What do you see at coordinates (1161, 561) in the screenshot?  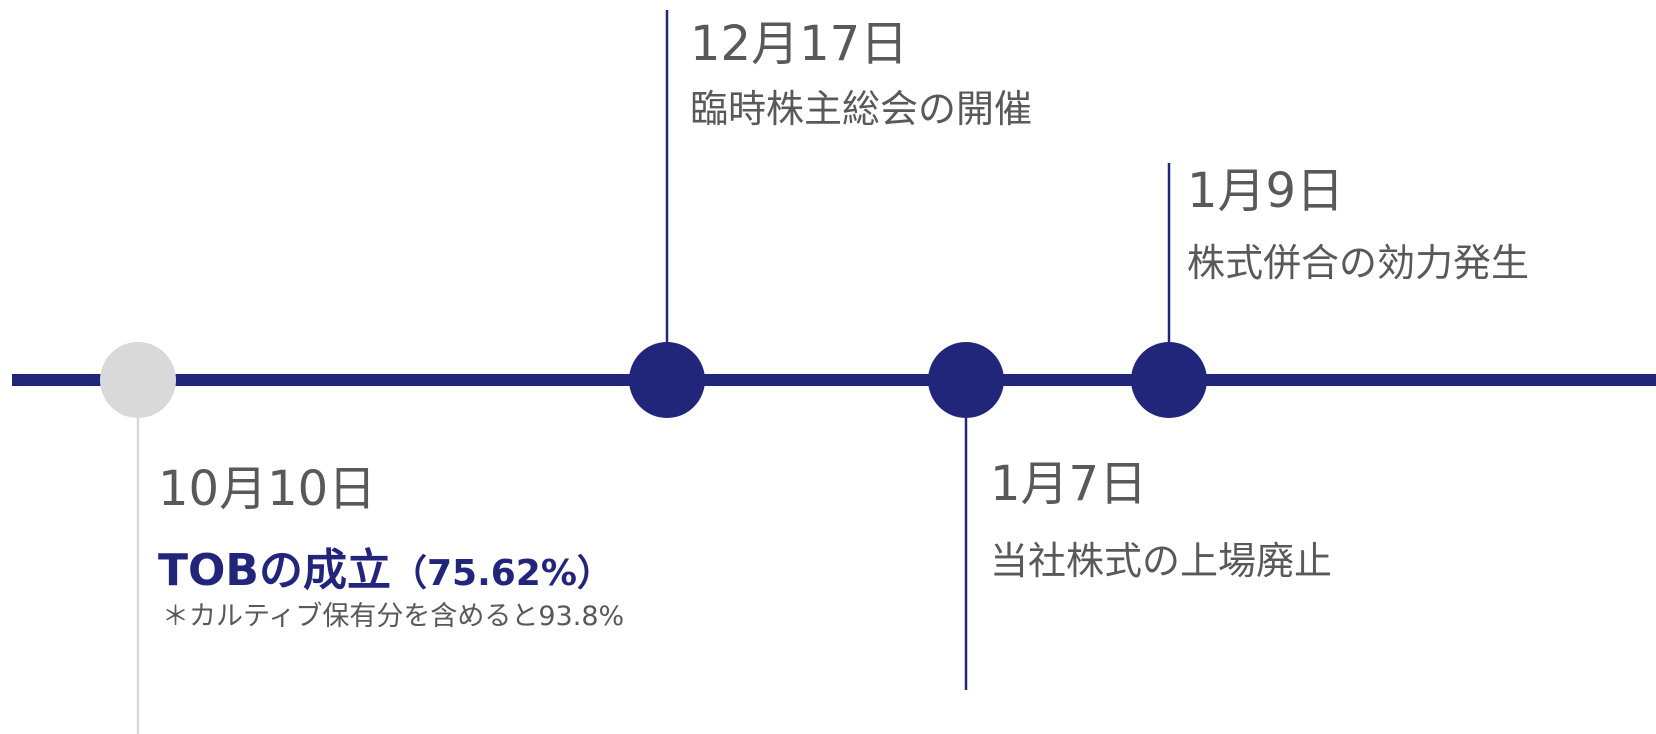 I see `event-label: 当社株式の上場廃止` at bounding box center [1161, 561].